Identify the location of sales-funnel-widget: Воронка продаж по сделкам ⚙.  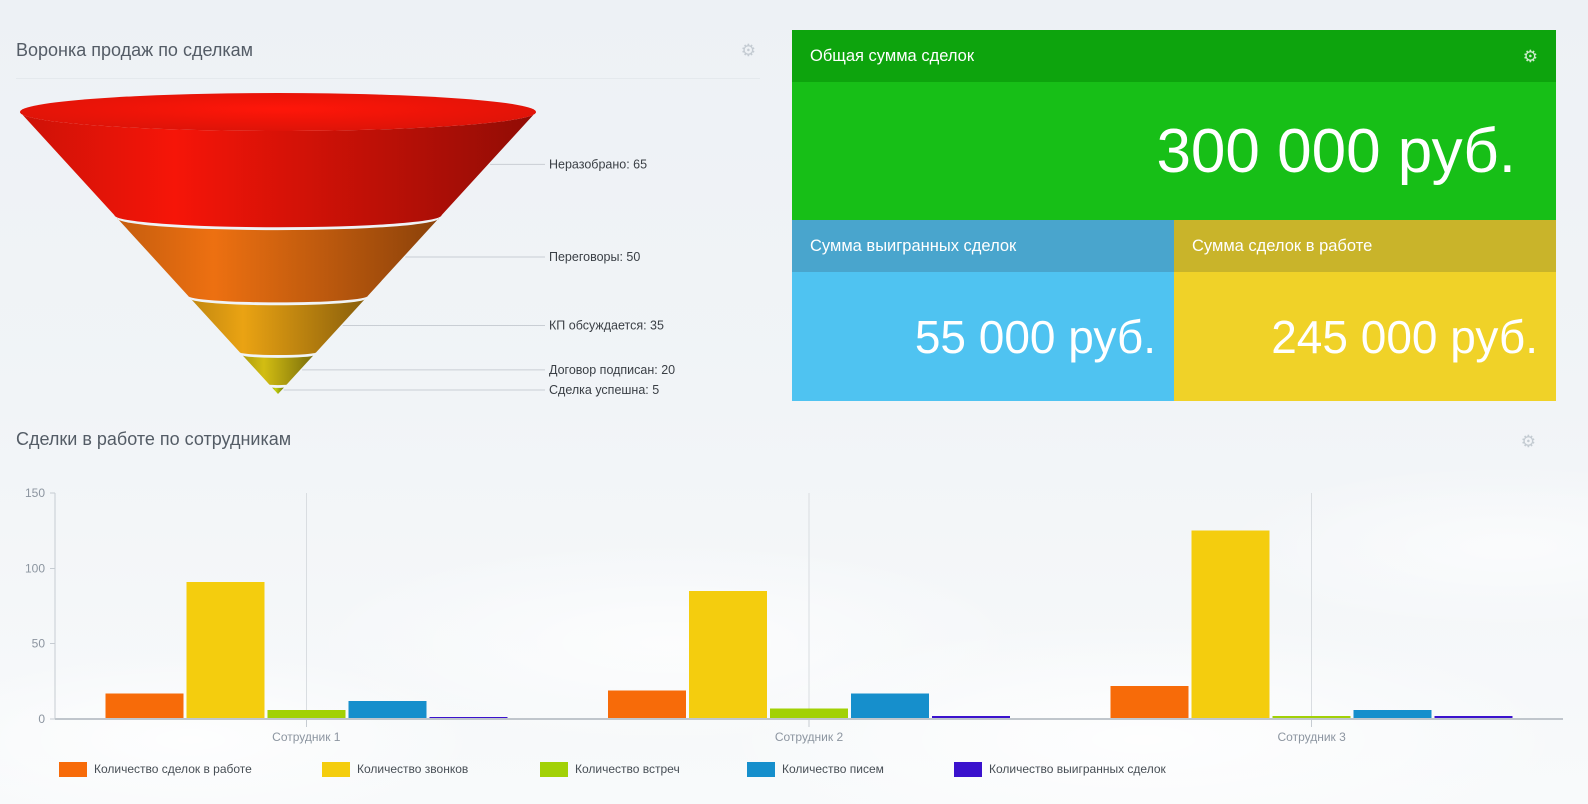
(388, 59).